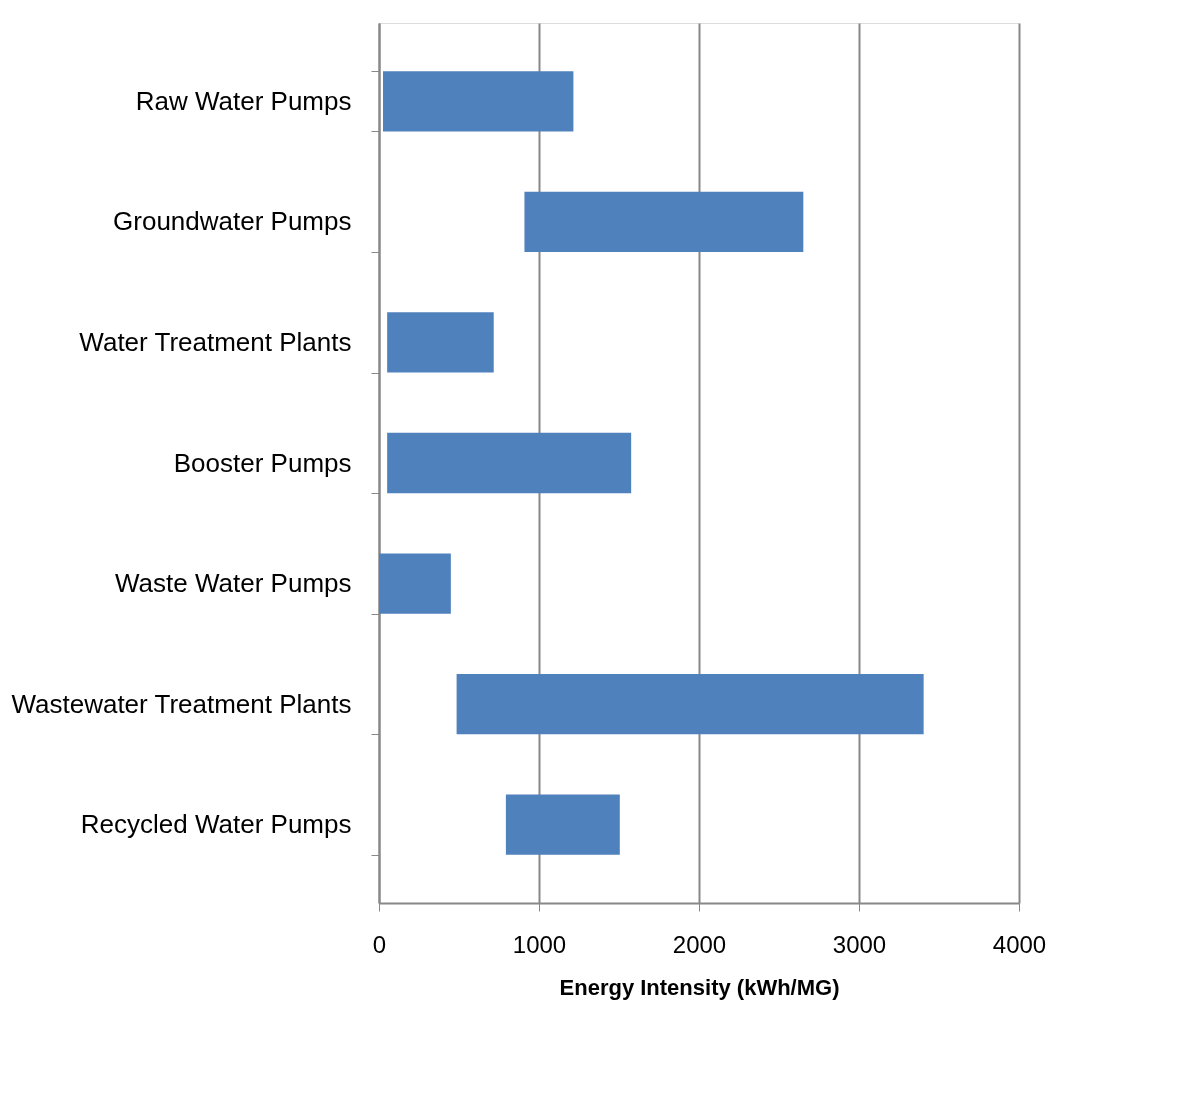 The width and height of the screenshot is (1186, 1105). What do you see at coordinates (243, 100) in the screenshot?
I see `y-tick-label: Raw Water Pumps` at bounding box center [243, 100].